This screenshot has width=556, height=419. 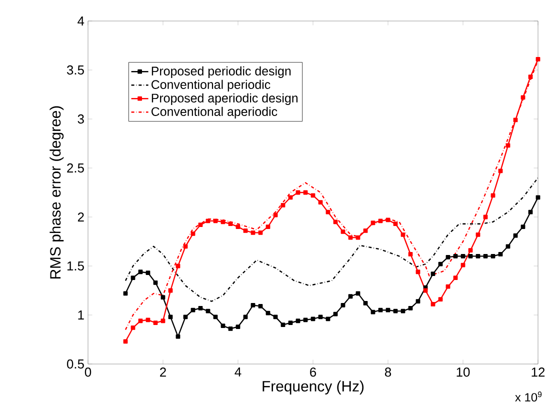 What do you see at coordinates (463, 372) in the screenshot?
I see `x-tick-label: 10` at bounding box center [463, 372].